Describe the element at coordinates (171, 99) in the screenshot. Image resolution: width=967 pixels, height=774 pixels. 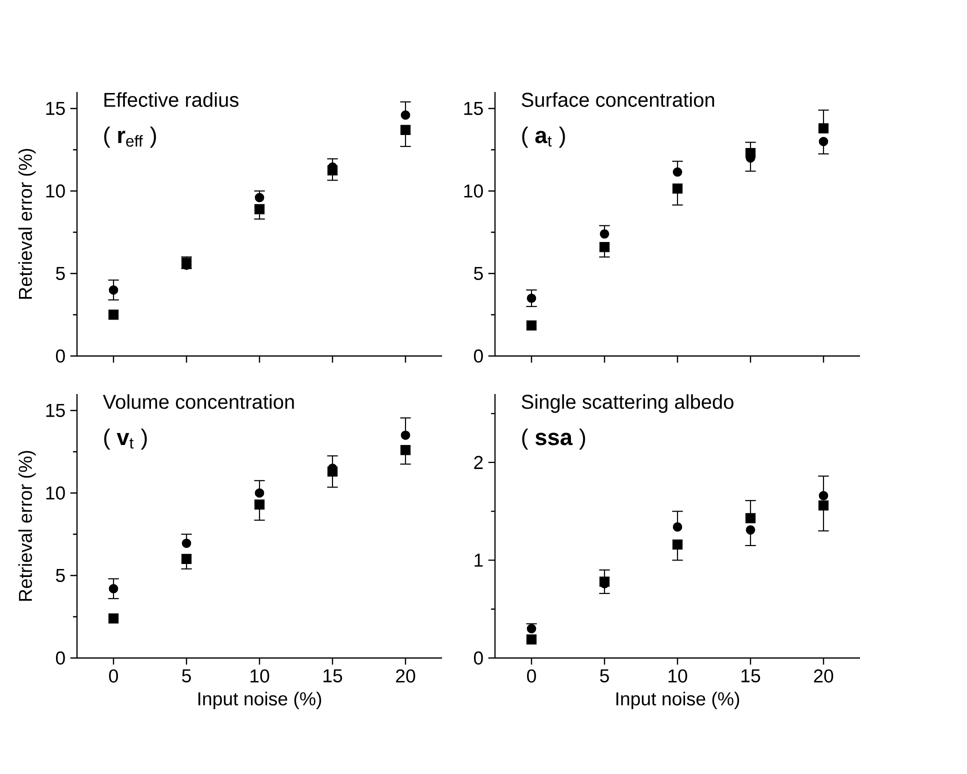
I see `chart-title: Effective radius` at that location.